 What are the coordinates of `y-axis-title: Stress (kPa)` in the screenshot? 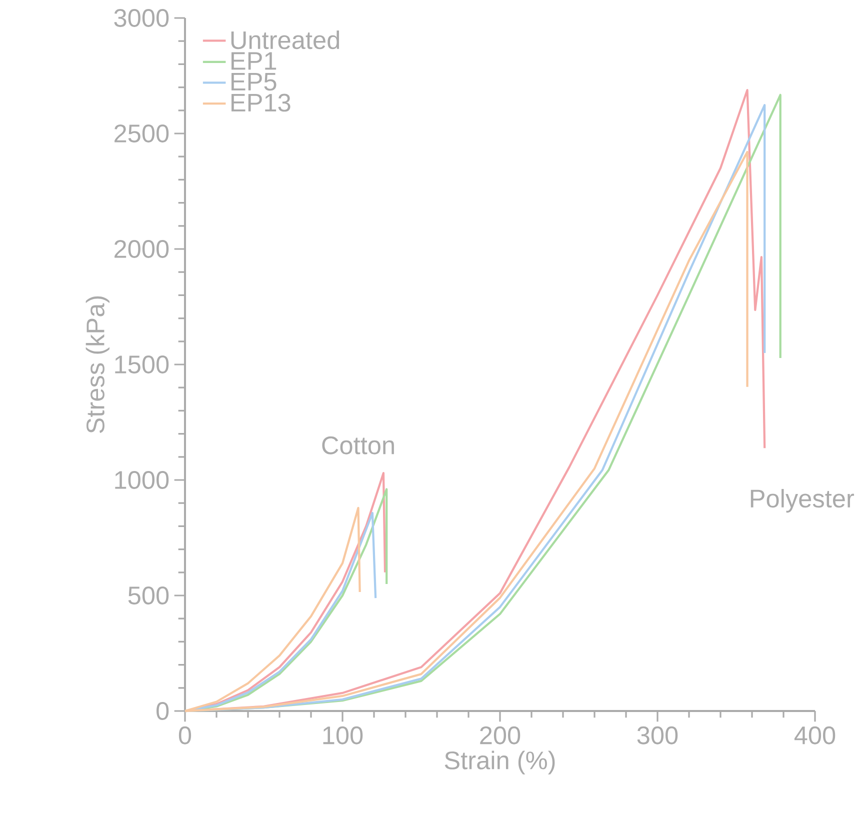 It's located at (98, 365).